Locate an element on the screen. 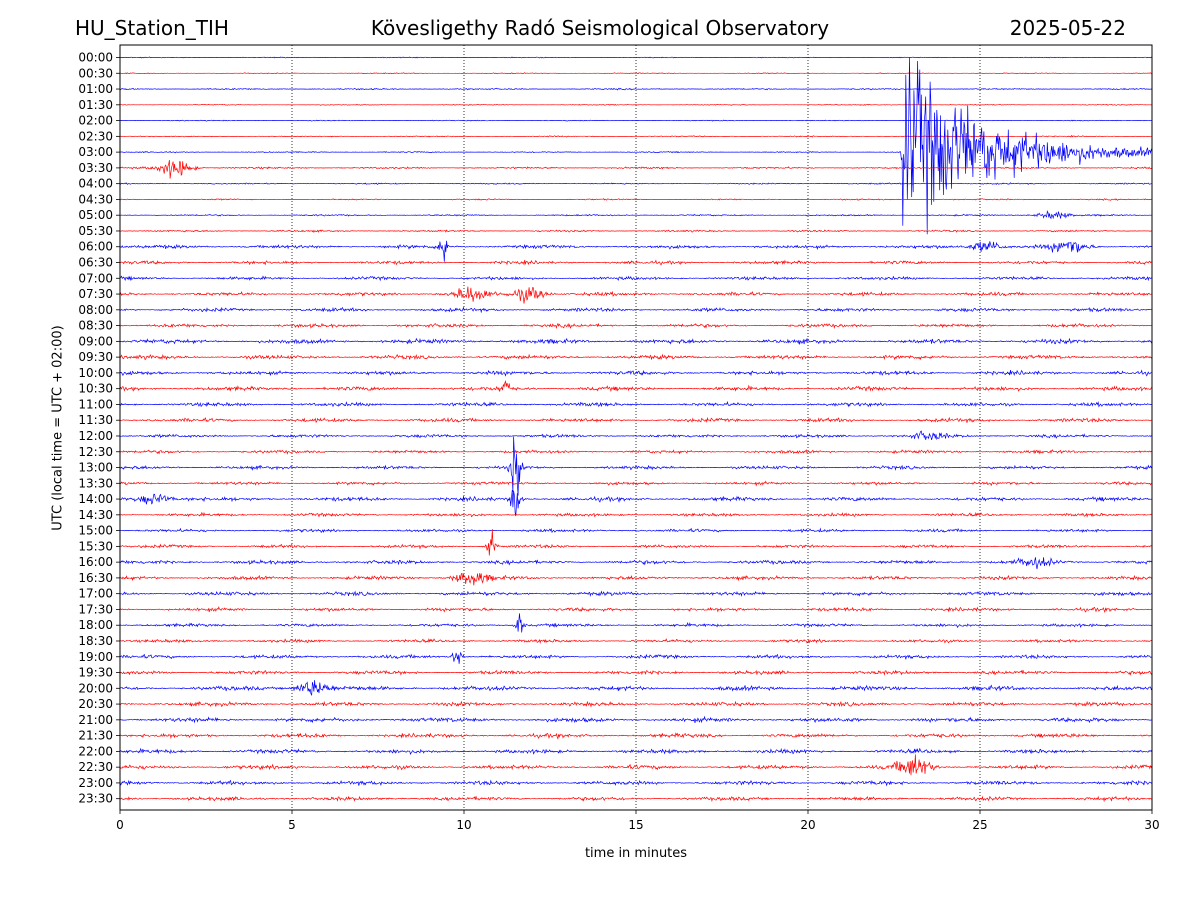  y-tick-label: 09:00 is located at coordinates (95, 341).